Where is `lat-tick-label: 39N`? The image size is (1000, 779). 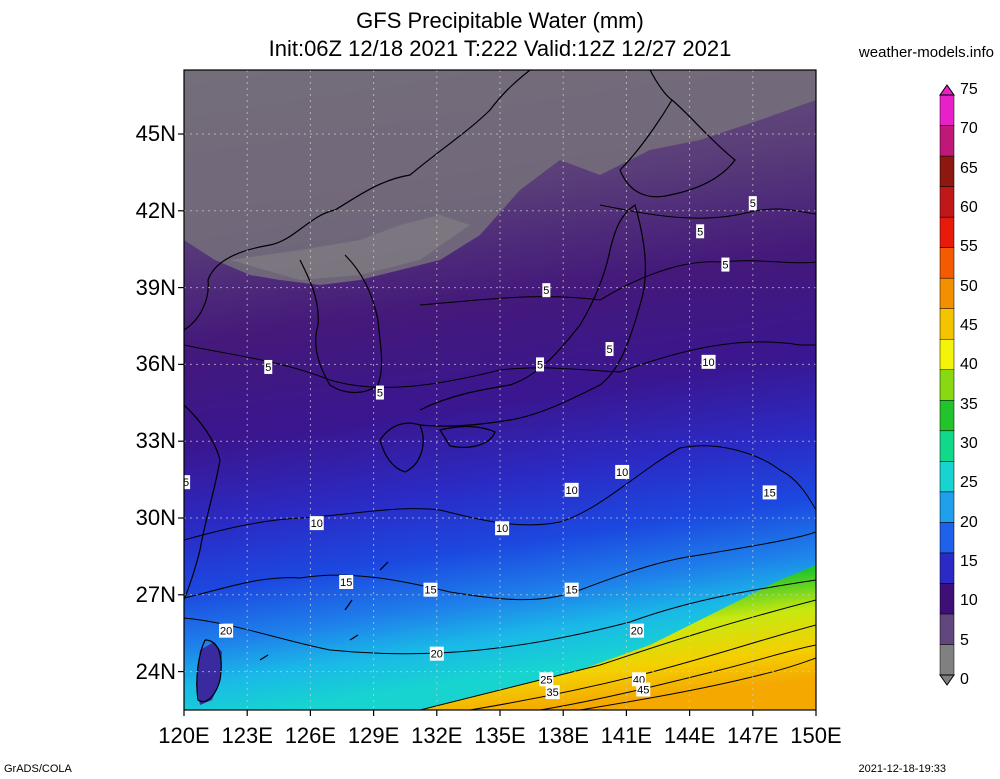 lat-tick-label: 39N is located at coordinates (155, 287).